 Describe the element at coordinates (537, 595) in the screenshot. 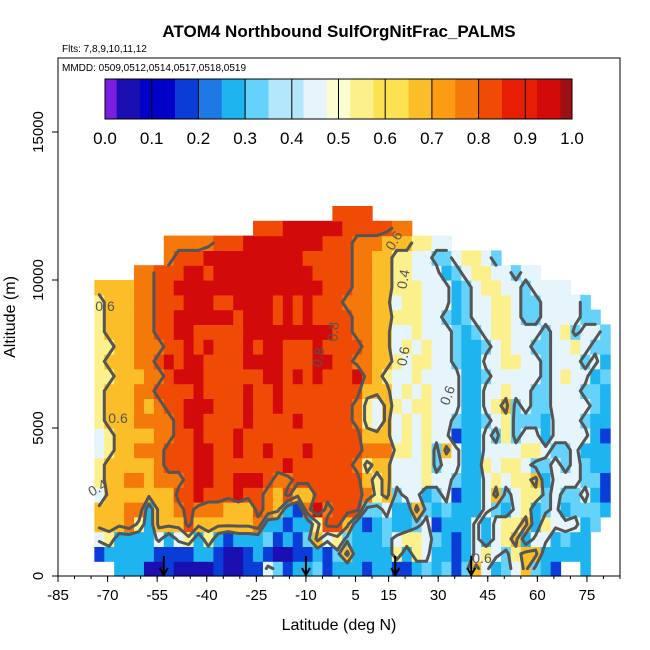

I see `x-tick-label: 60` at that location.